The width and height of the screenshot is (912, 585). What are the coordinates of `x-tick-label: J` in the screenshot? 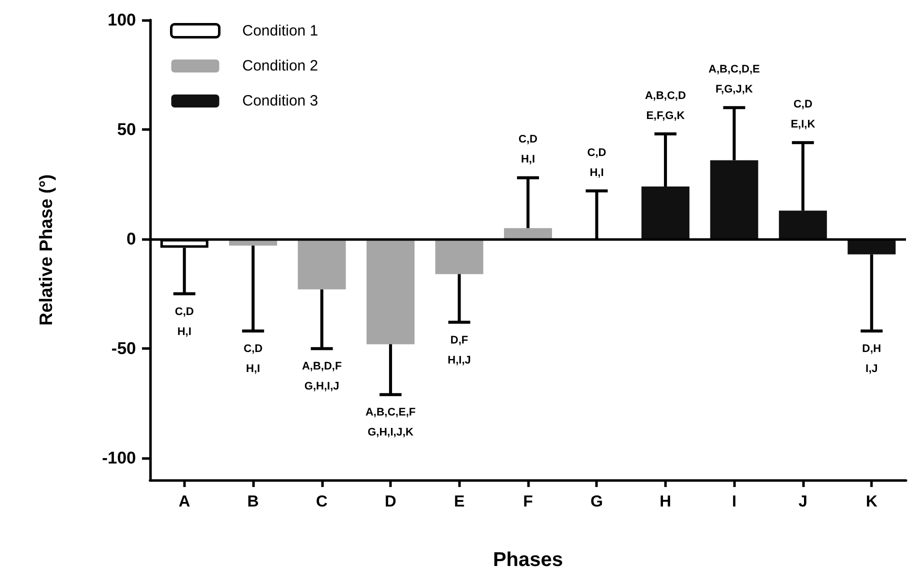 It's located at (803, 502).